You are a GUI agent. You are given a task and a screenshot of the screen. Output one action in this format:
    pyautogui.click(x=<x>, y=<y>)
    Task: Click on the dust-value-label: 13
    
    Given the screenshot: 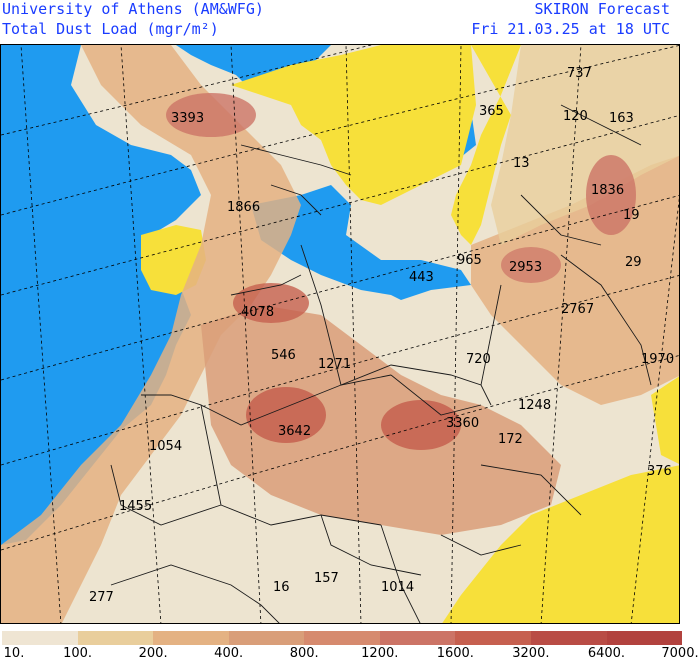 What is the action you would take?
    pyautogui.click(x=521, y=163)
    